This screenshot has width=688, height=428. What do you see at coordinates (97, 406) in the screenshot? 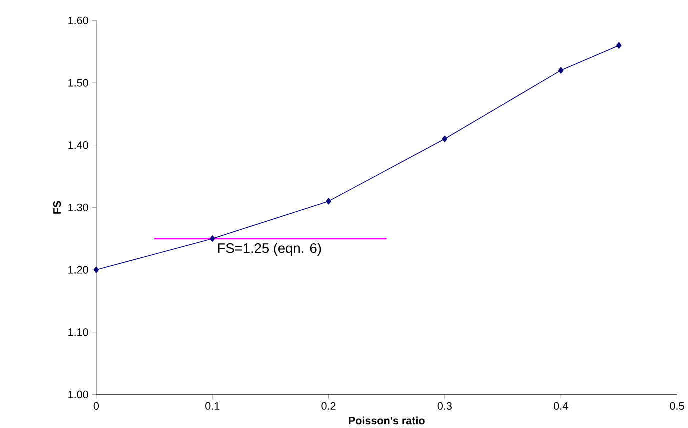
I see `x-tick-label: 0` at bounding box center [97, 406].